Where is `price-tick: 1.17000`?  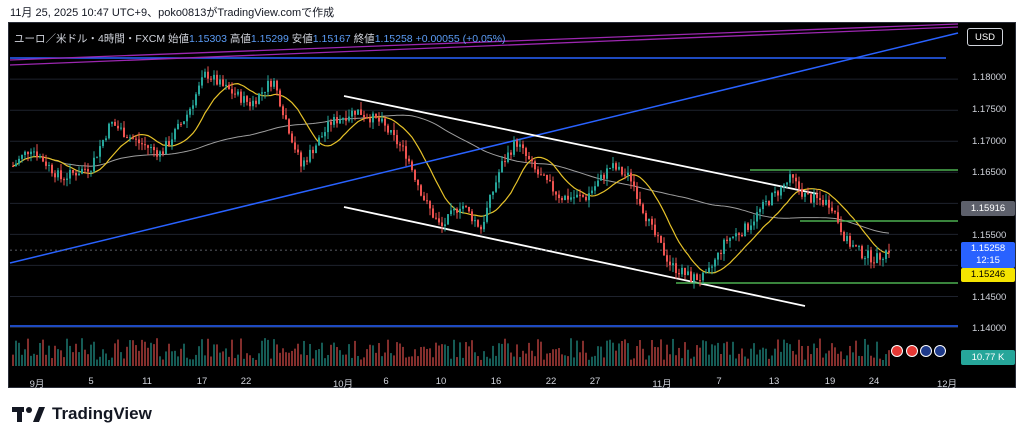
price-tick: 1.17000 is located at coordinates (989, 141).